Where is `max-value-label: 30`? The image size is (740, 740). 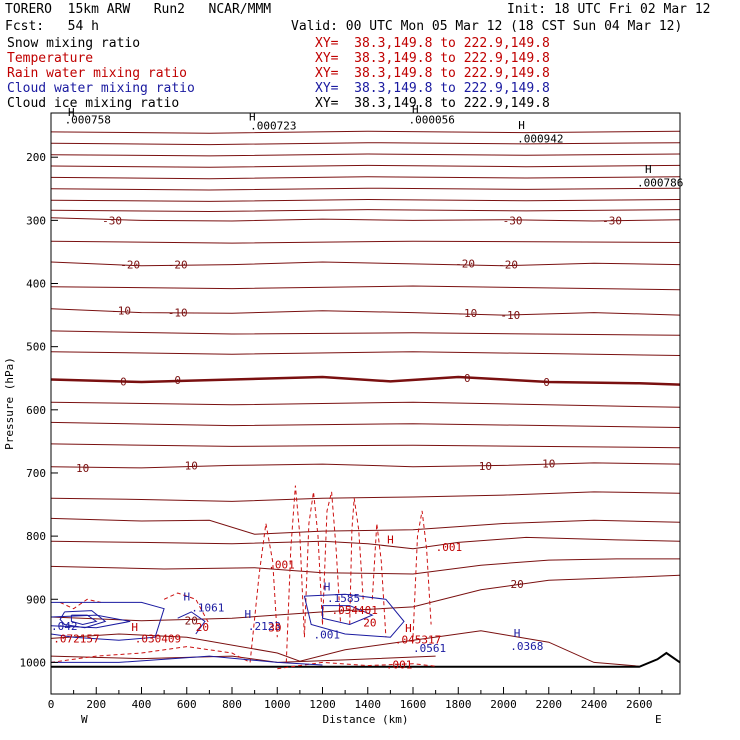 max-value-label: 30 is located at coordinates (274, 628).